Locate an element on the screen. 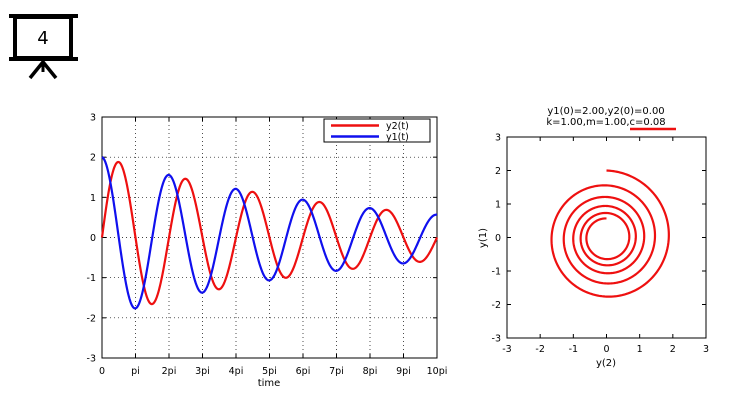 This screenshot has width=745, height=408. x-tick-label: -2 is located at coordinates (539, 349).